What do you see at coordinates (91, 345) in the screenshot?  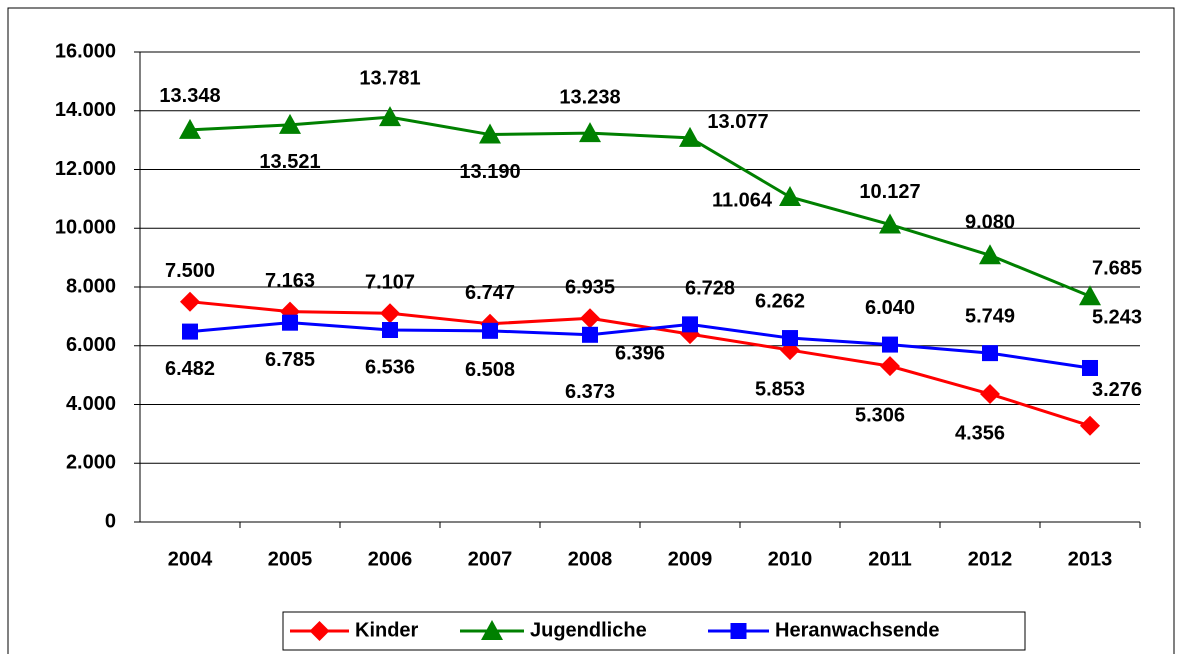 I see `y-tick-label: 6.000` at bounding box center [91, 345].